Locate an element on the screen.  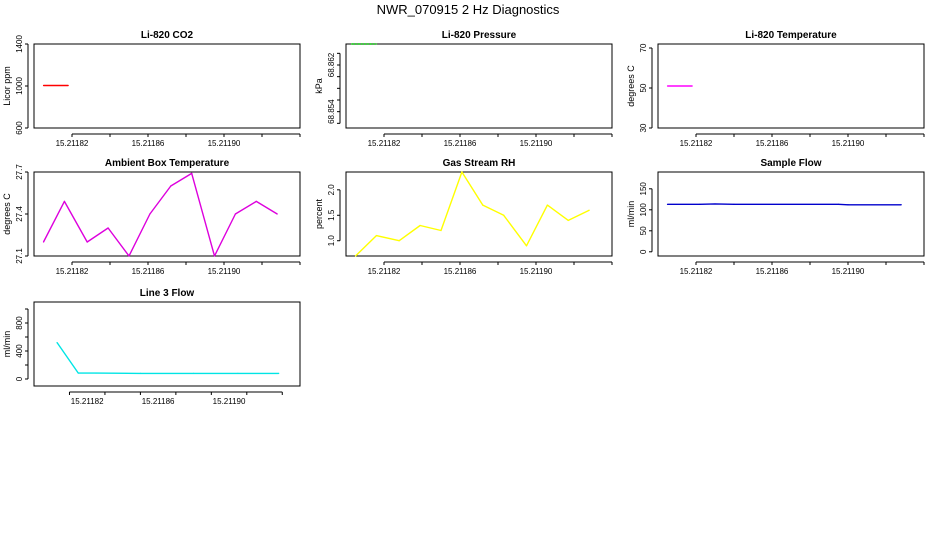
chart-title: Li-820 Pressure is located at coordinates (479, 35).